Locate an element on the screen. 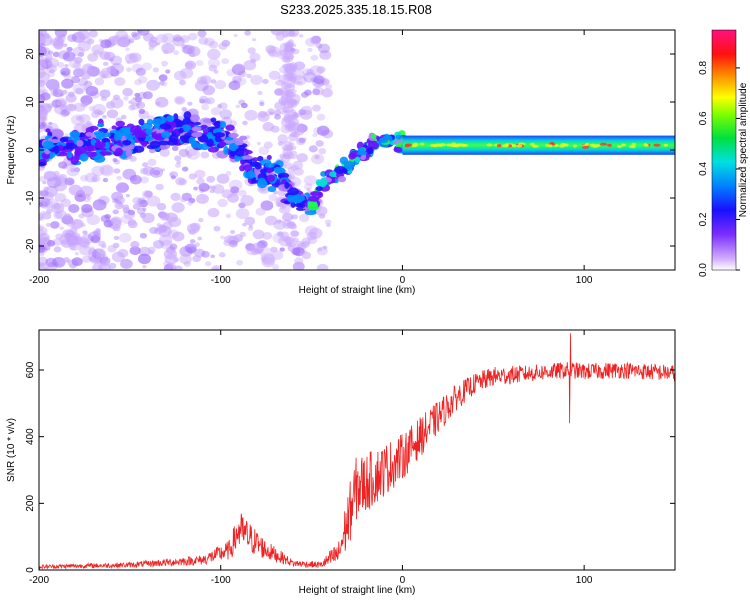 The width and height of the screenshot is (750, 600). snr-x-label: Height of straight line (km) is located at coordinates (357, 590).